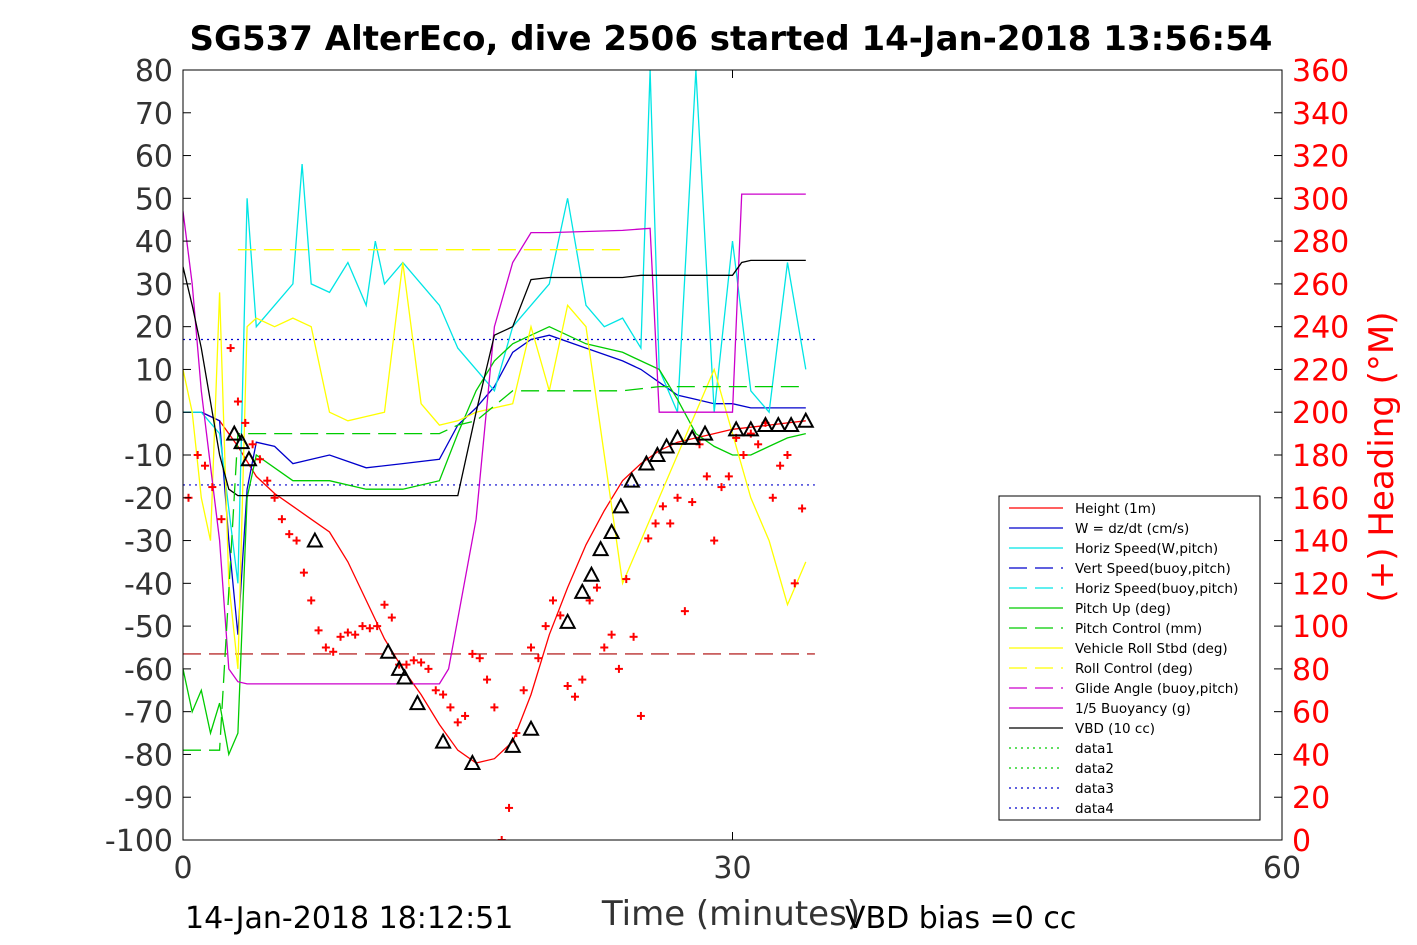 This screenshot has height=945, width=1417. What do you see at coordinates (1320, 285) in the screenshot?
I see `y2-tick-label: 260` at bounding box center [1320, 285].